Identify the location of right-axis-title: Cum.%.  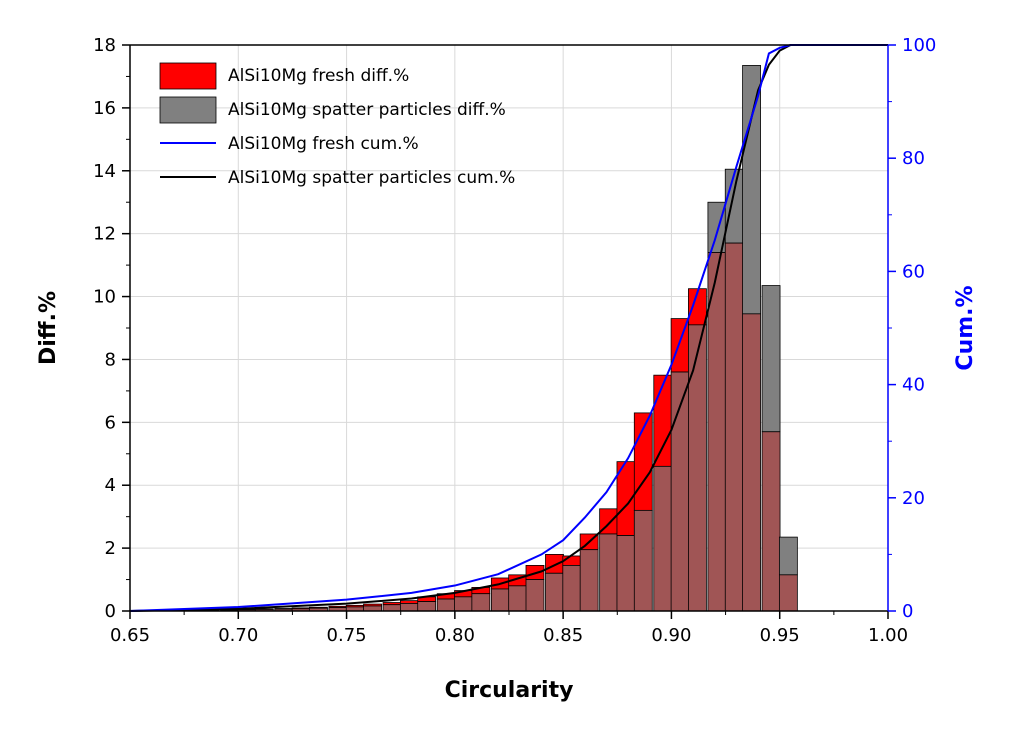
(965, 327).